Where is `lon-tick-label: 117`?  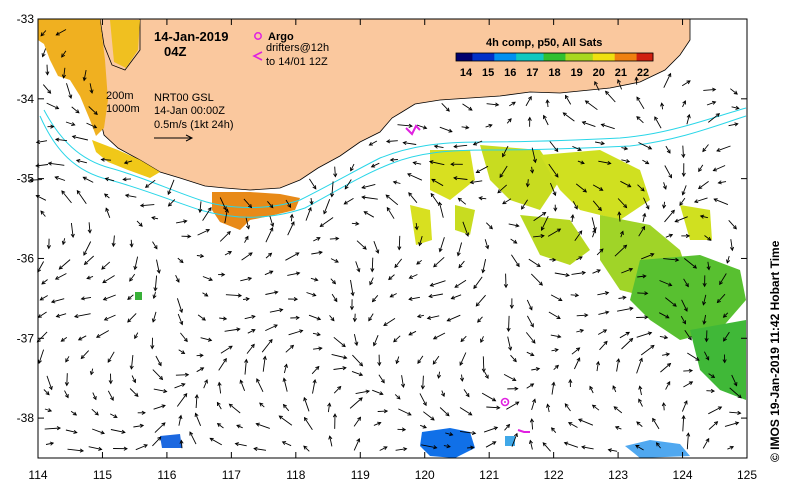
lon-tick-label: 117 is located at coordinates (231, 475).